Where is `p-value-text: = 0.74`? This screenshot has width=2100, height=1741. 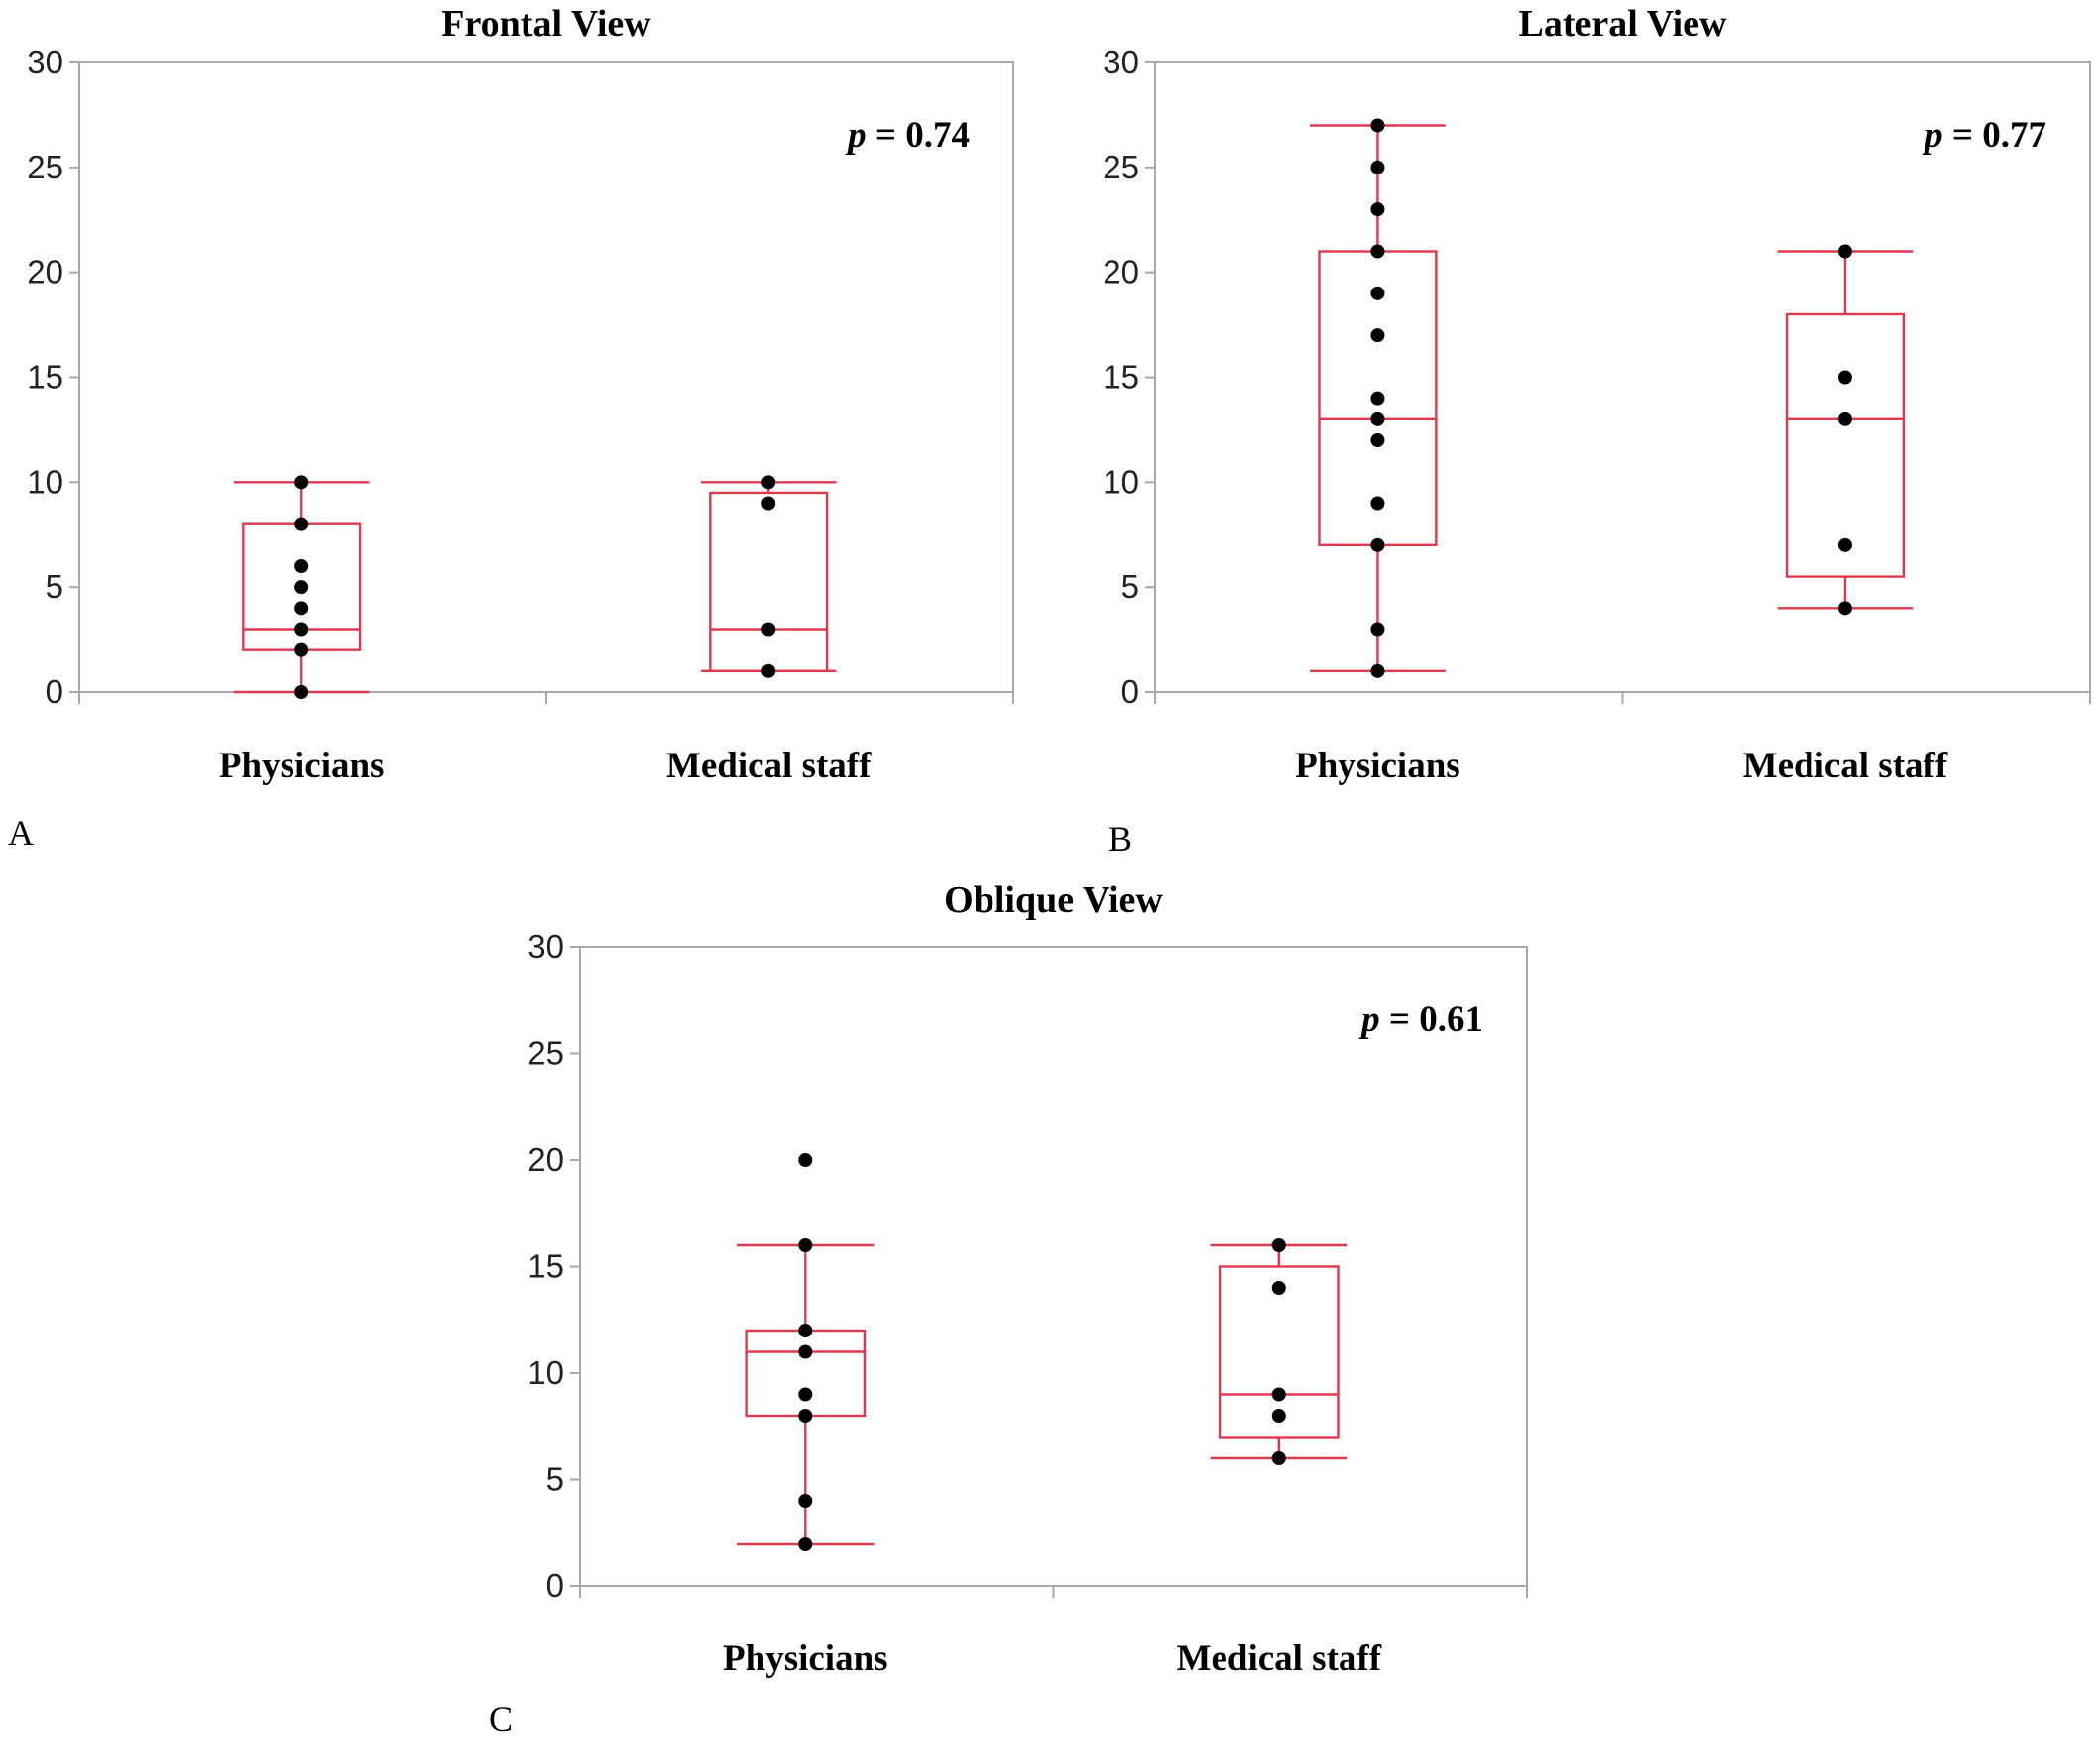 p-value-text: = 0.74 is located at coordinates (919, 135).